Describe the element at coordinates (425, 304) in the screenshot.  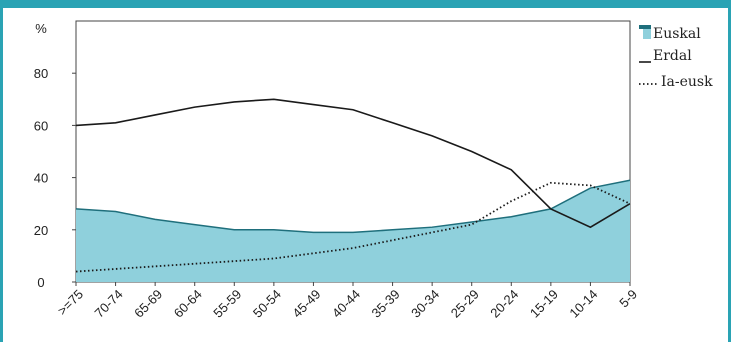
I see `x-tick-label: 30-34` at that location.